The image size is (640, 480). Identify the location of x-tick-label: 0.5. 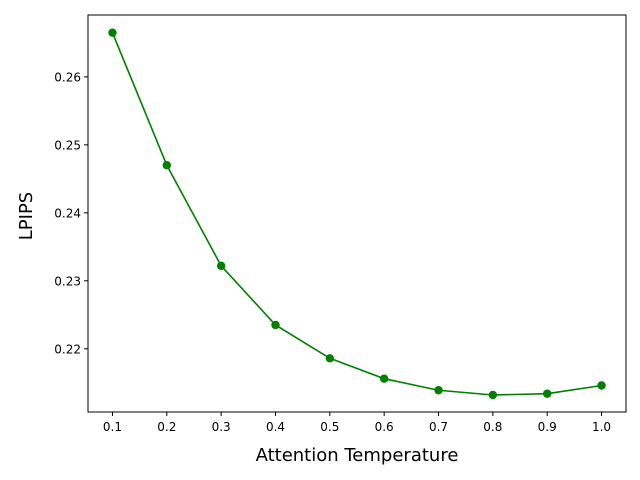
(329, 427).